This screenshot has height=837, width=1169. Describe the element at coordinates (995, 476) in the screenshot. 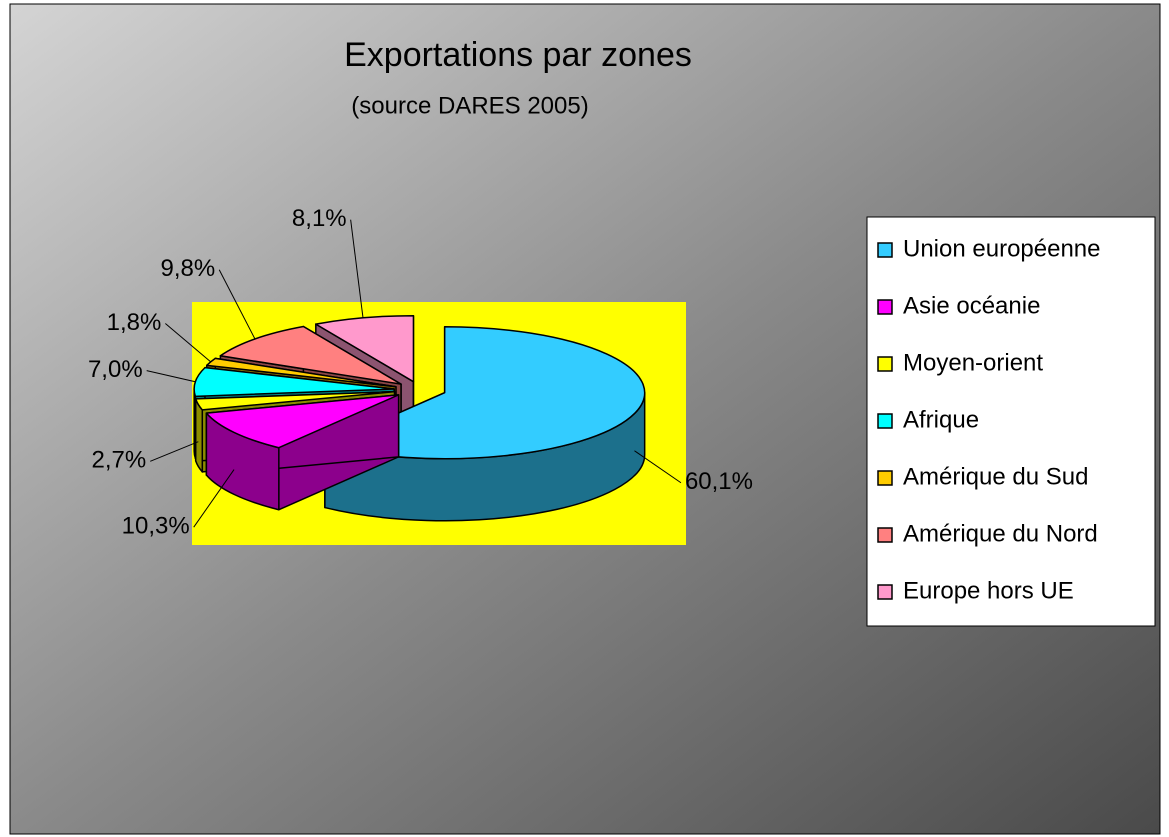

I see `legend-label: Amérique du Sud` at that location.